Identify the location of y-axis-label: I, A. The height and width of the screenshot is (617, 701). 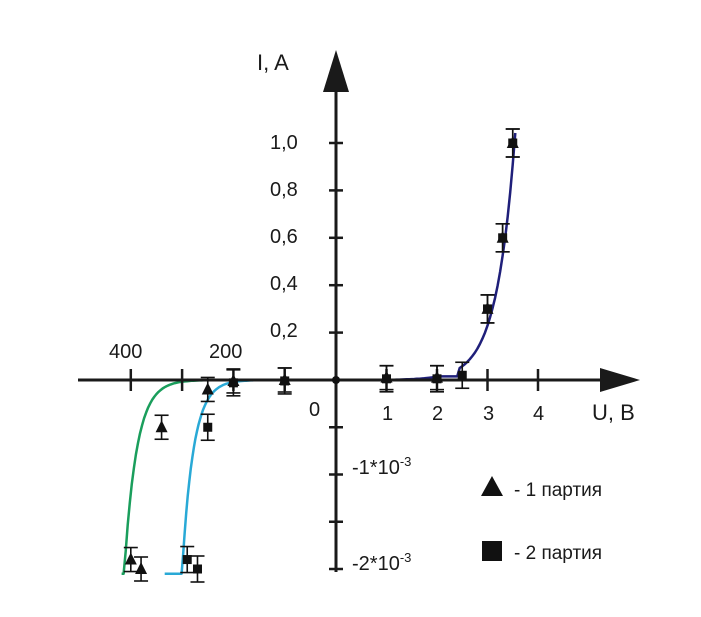
(273, 62).